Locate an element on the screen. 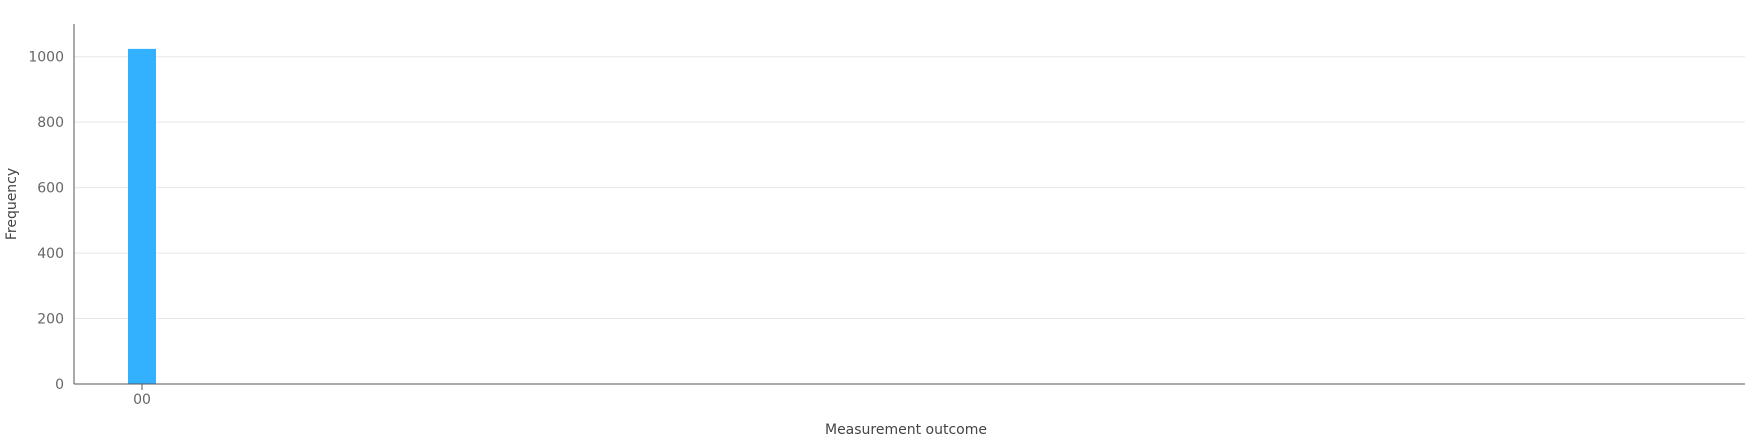  x-axis-title: Measurement outcome is located at coordinates (906, 429).